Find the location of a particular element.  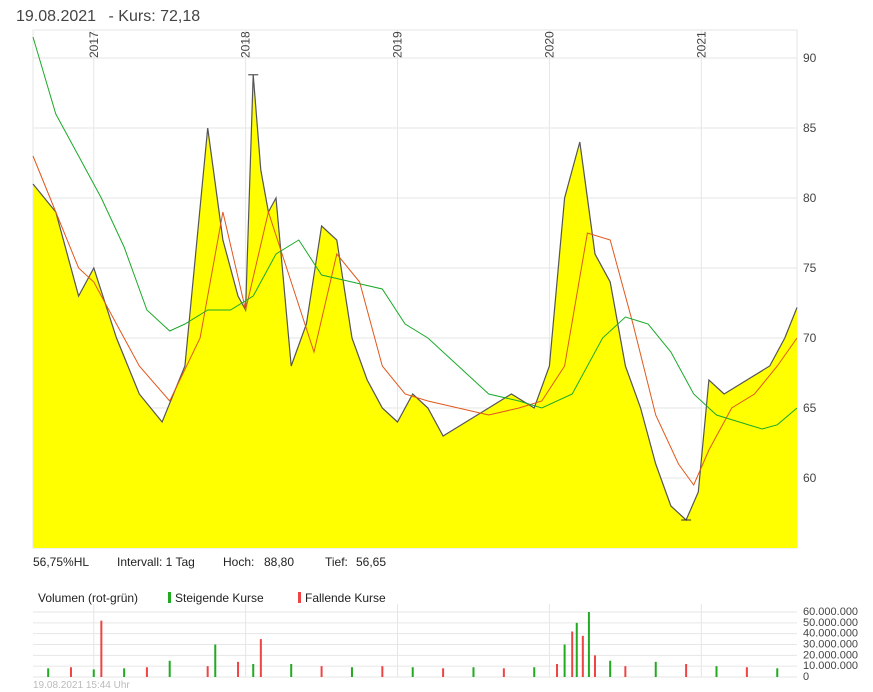

x-tick-label: 2020 is located at coordinates (549, 44).